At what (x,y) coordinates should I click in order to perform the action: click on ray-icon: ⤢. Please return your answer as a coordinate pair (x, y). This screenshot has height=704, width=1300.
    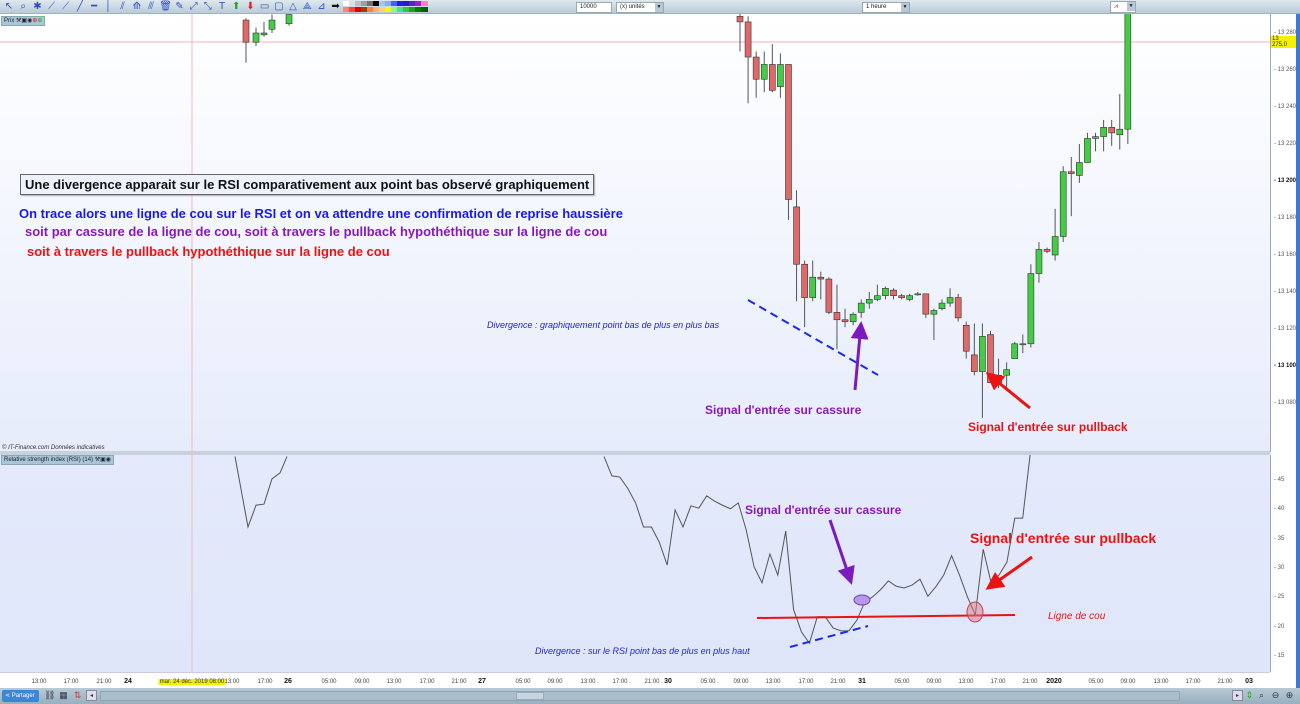
    Looking at the image, I should click on (193, 6).